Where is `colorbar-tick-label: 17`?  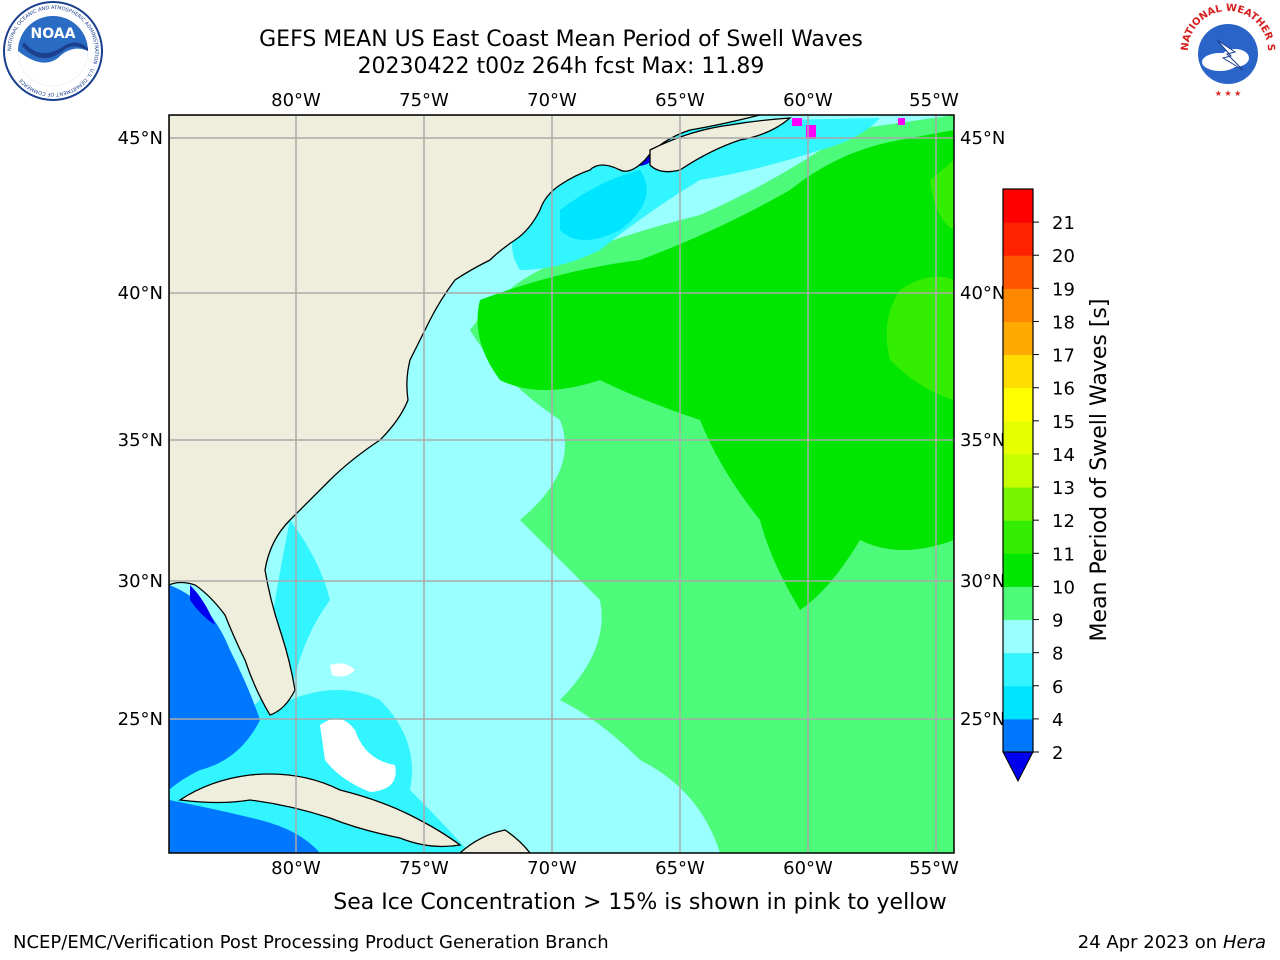
colorbar-tick-label: 17 is located at coordinates (1063, 356).